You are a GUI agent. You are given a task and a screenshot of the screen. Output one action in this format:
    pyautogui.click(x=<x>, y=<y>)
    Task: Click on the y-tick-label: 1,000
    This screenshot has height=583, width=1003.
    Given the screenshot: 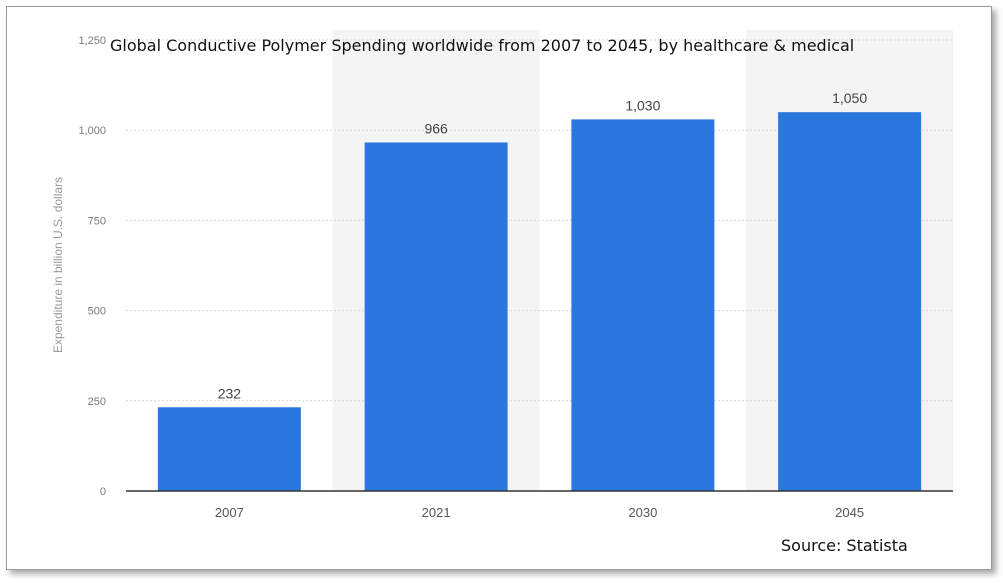 What is the action you would take?
    pyautogui.click(x=92, y=131)
    